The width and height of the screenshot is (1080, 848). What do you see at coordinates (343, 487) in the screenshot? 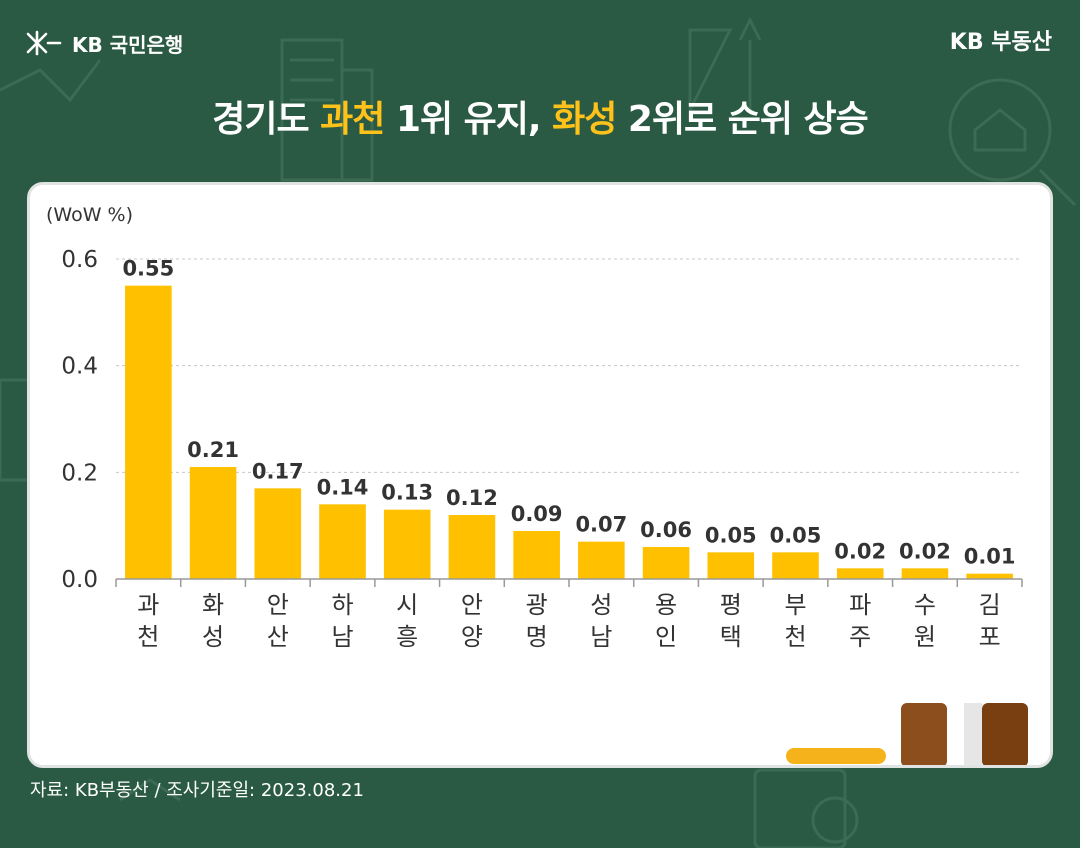
I see `bar-value-label: 0.14` at bounding box center [343, 487].